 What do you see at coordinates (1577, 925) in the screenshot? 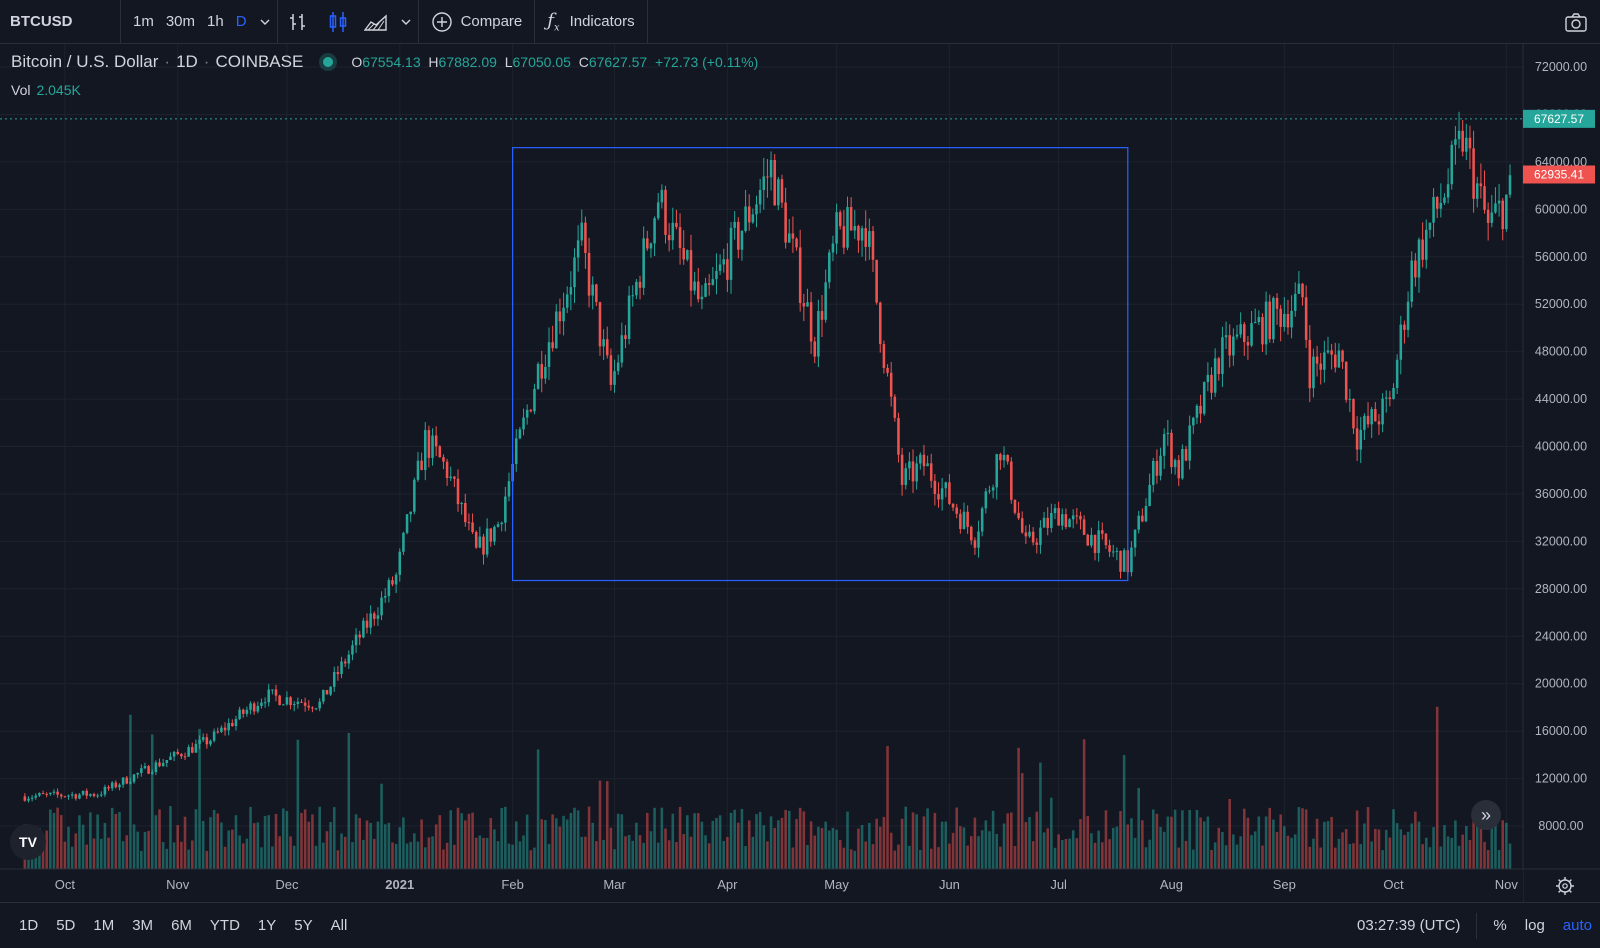
I see `auto-toggle: auto` at bounding box center [1577, 925].